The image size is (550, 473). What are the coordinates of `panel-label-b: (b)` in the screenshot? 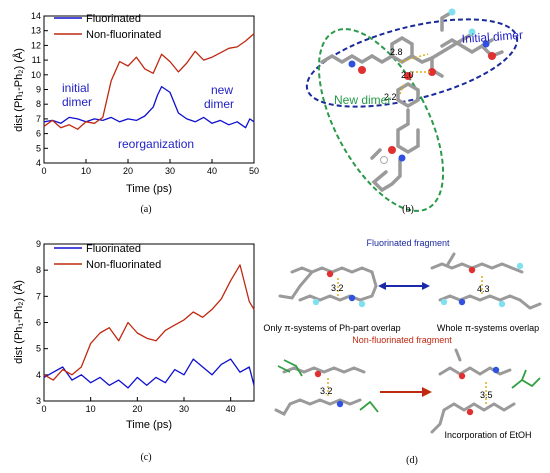 It's located at (408, 209).